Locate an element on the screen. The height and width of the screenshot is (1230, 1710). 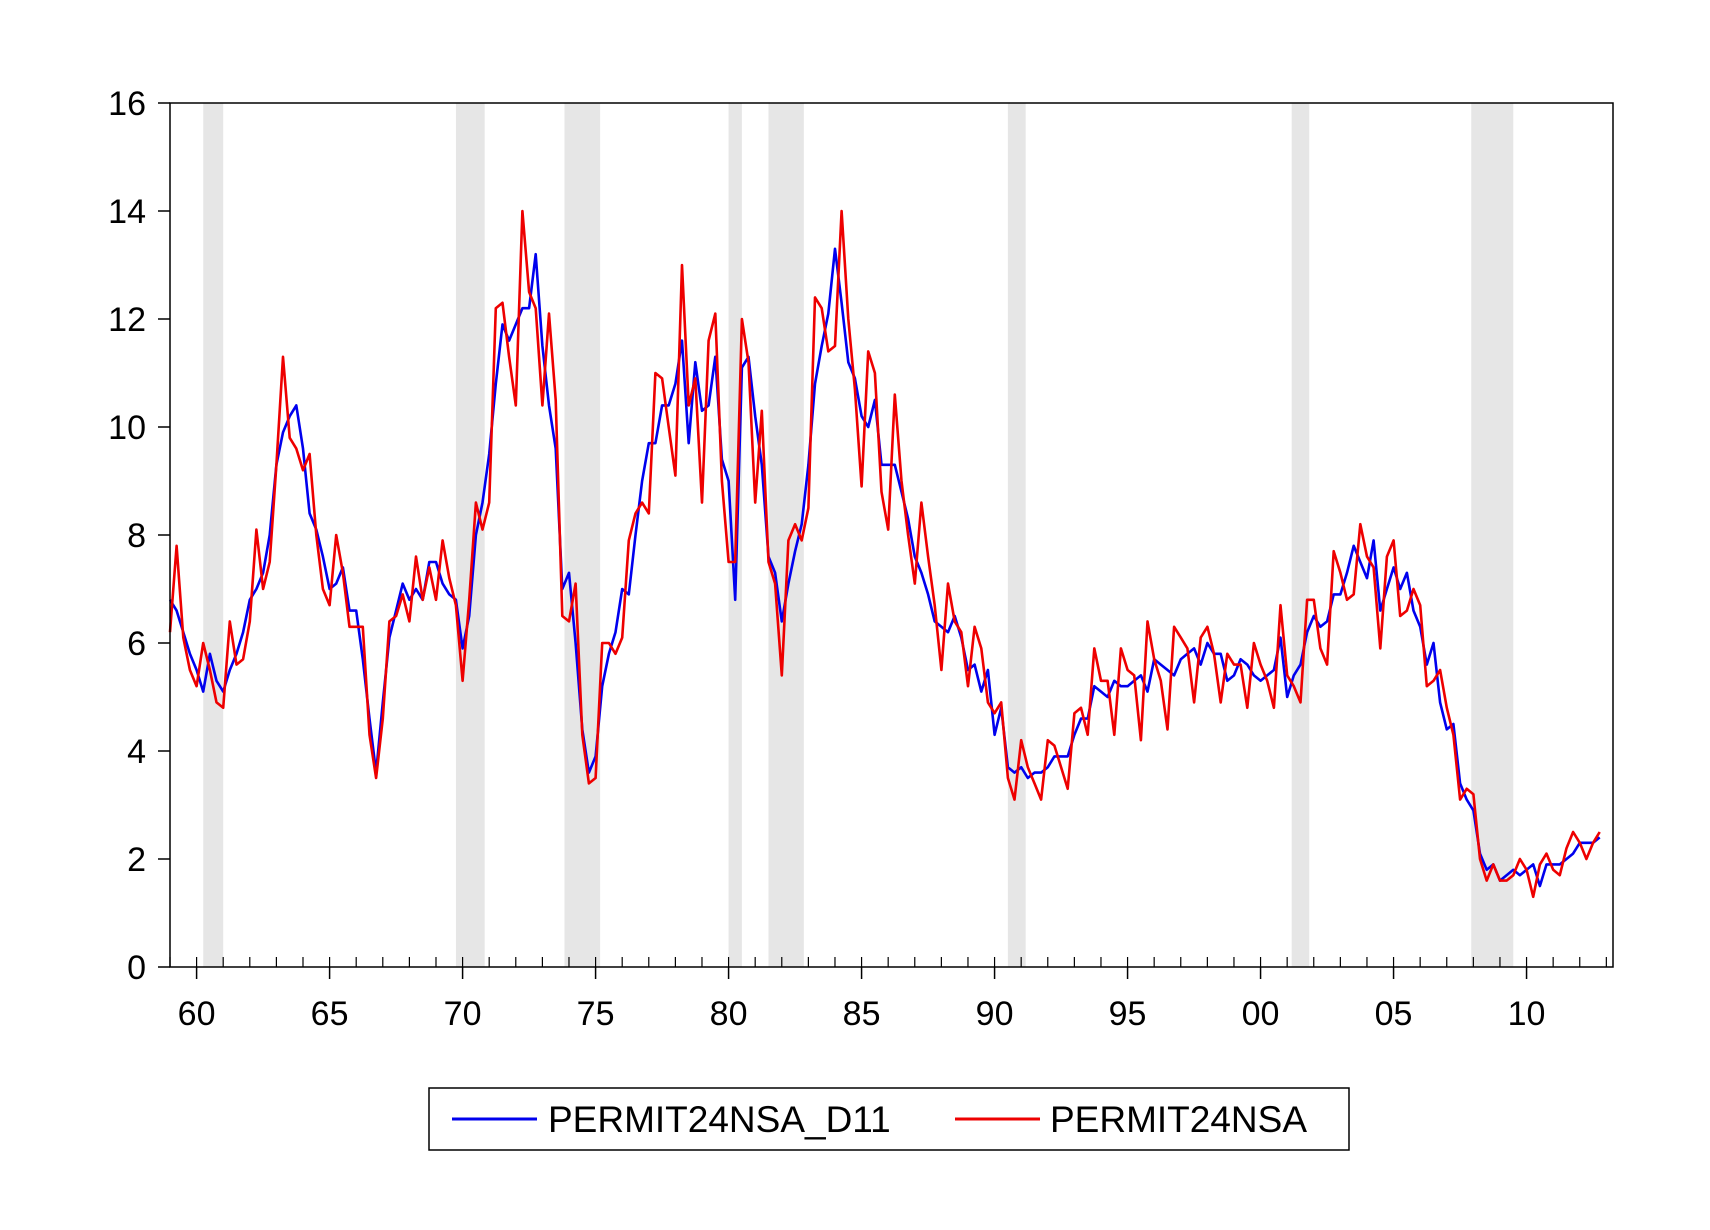
y-tick-label-16: 16 is located at coordinates (127, 104).